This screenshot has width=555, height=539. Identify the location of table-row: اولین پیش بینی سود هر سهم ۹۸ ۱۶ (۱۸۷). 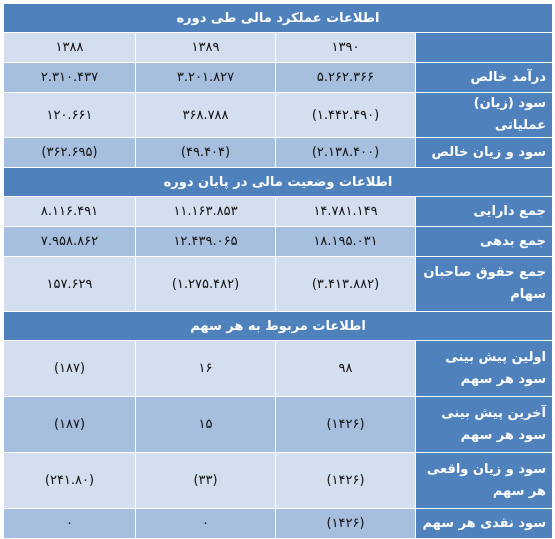
(278, 368).